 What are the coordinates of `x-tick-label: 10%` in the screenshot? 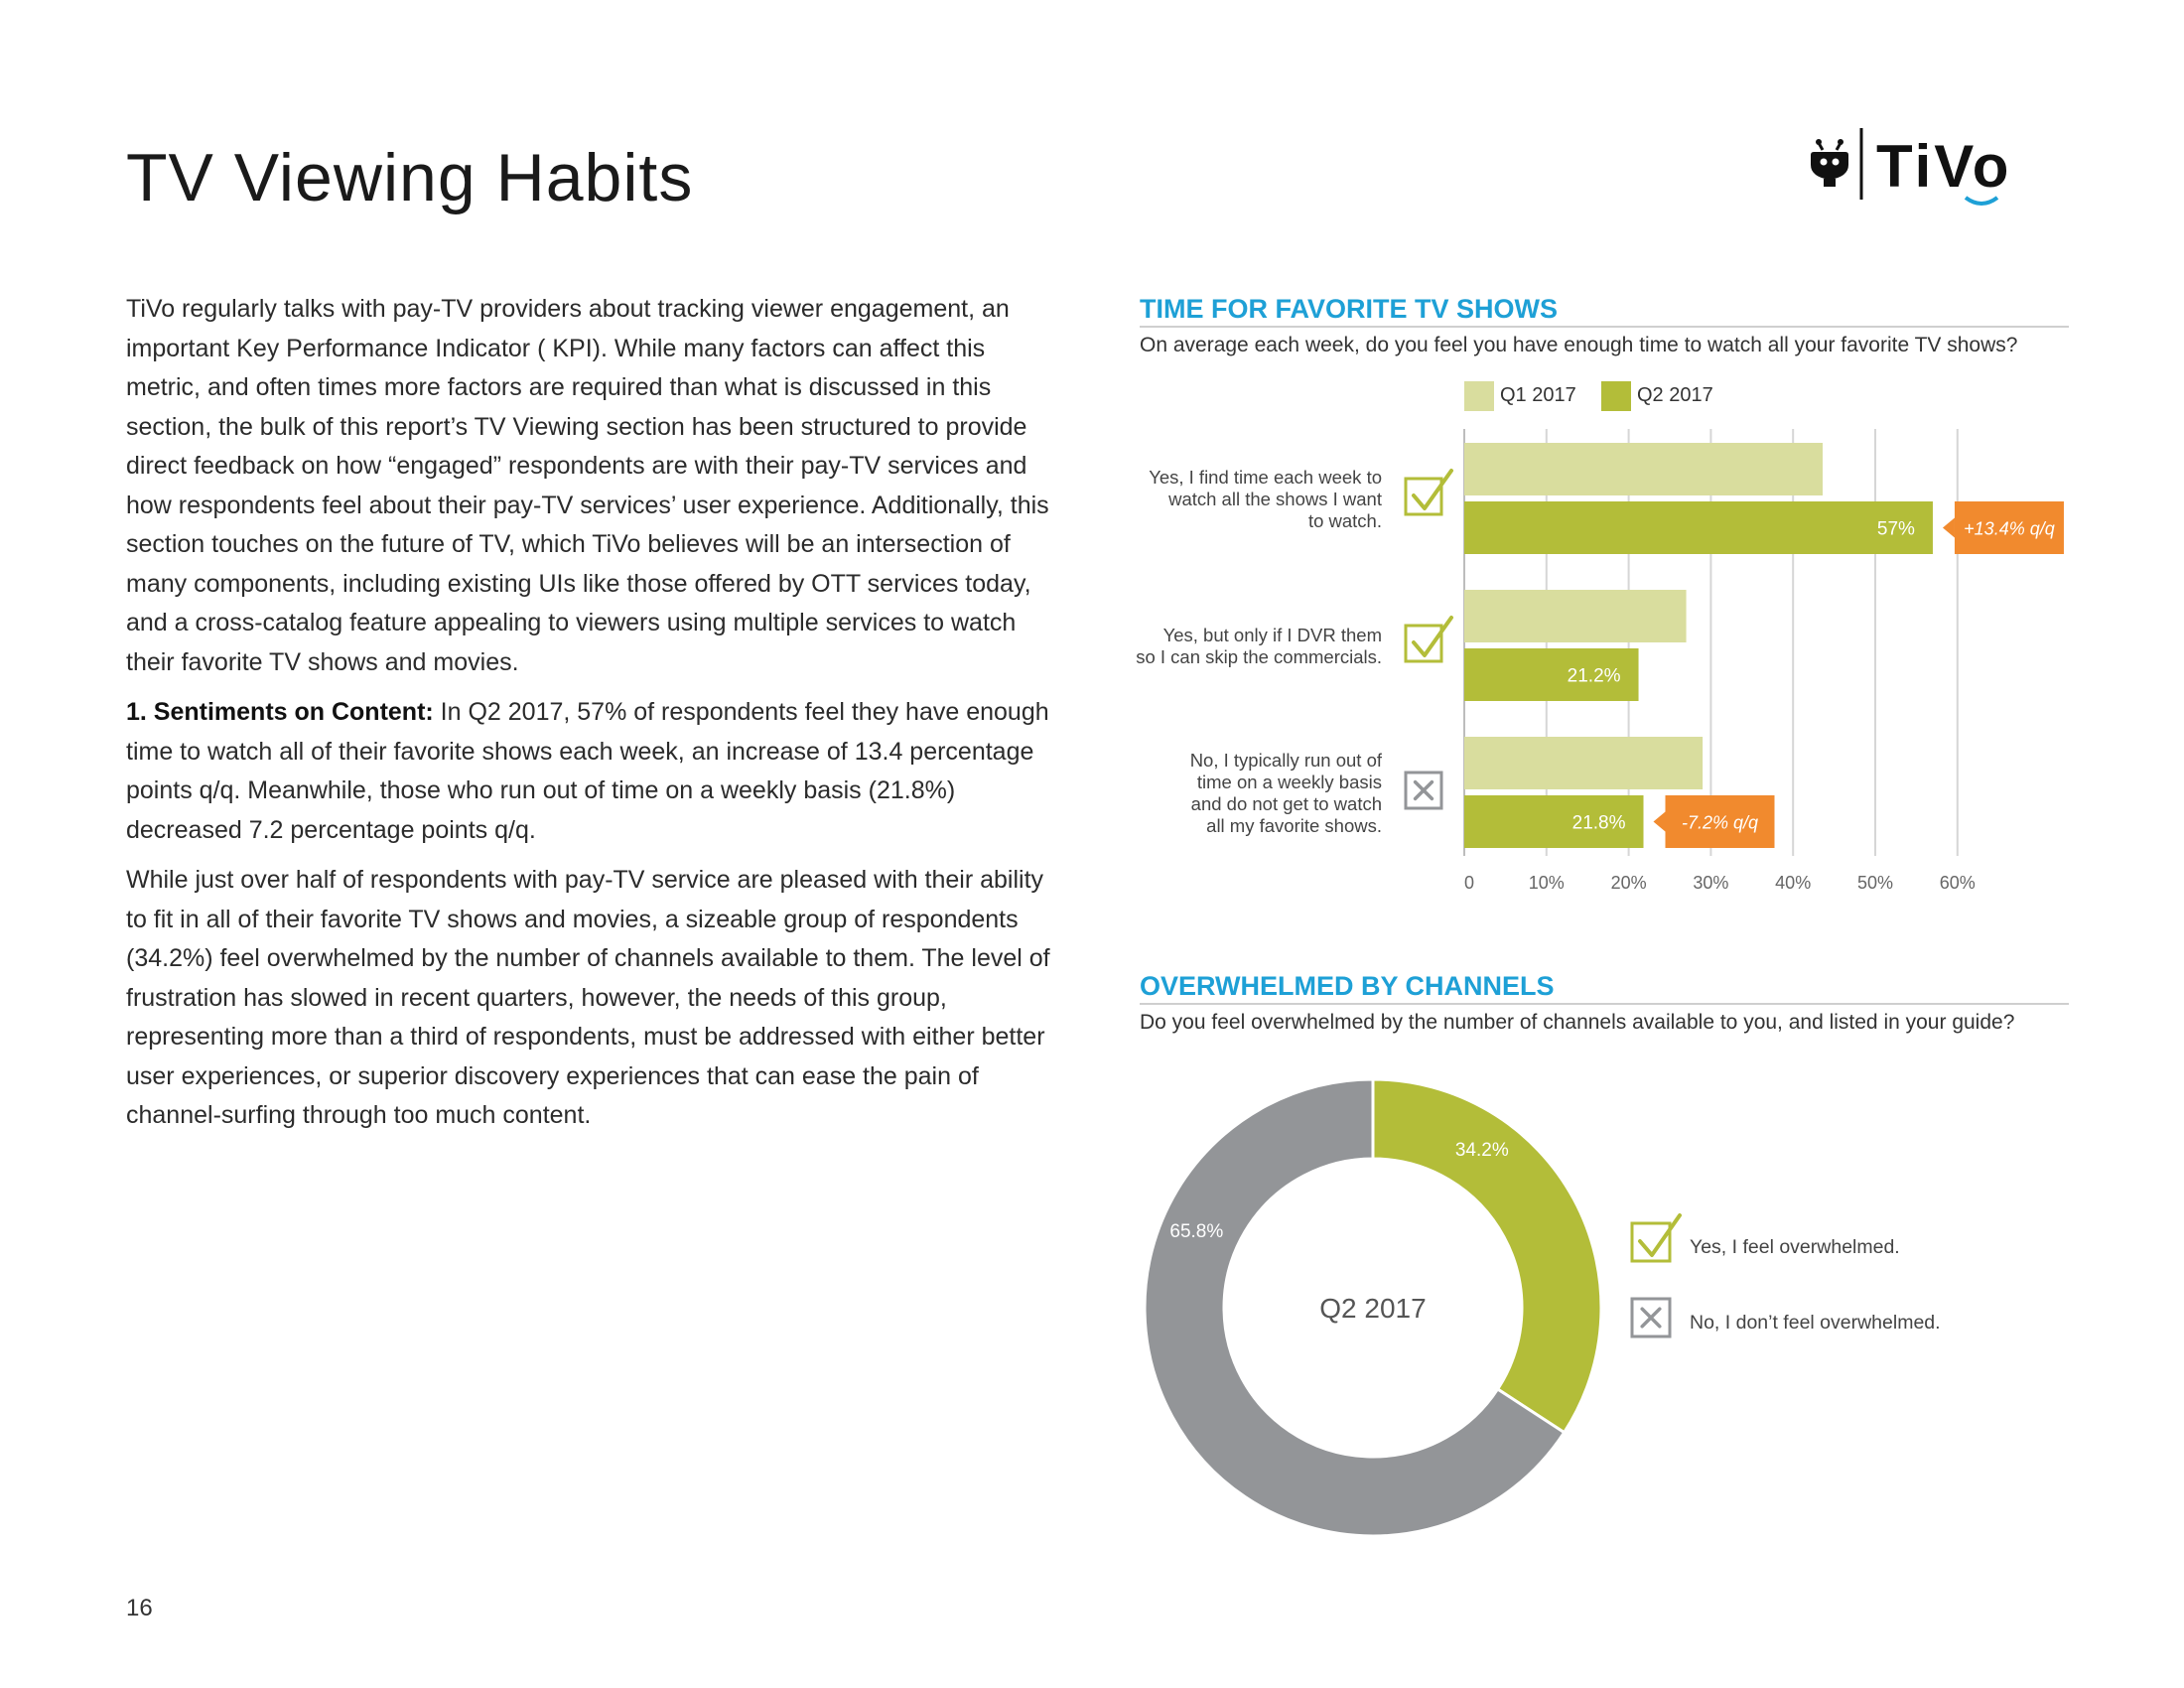 It's located at (1547, 883).